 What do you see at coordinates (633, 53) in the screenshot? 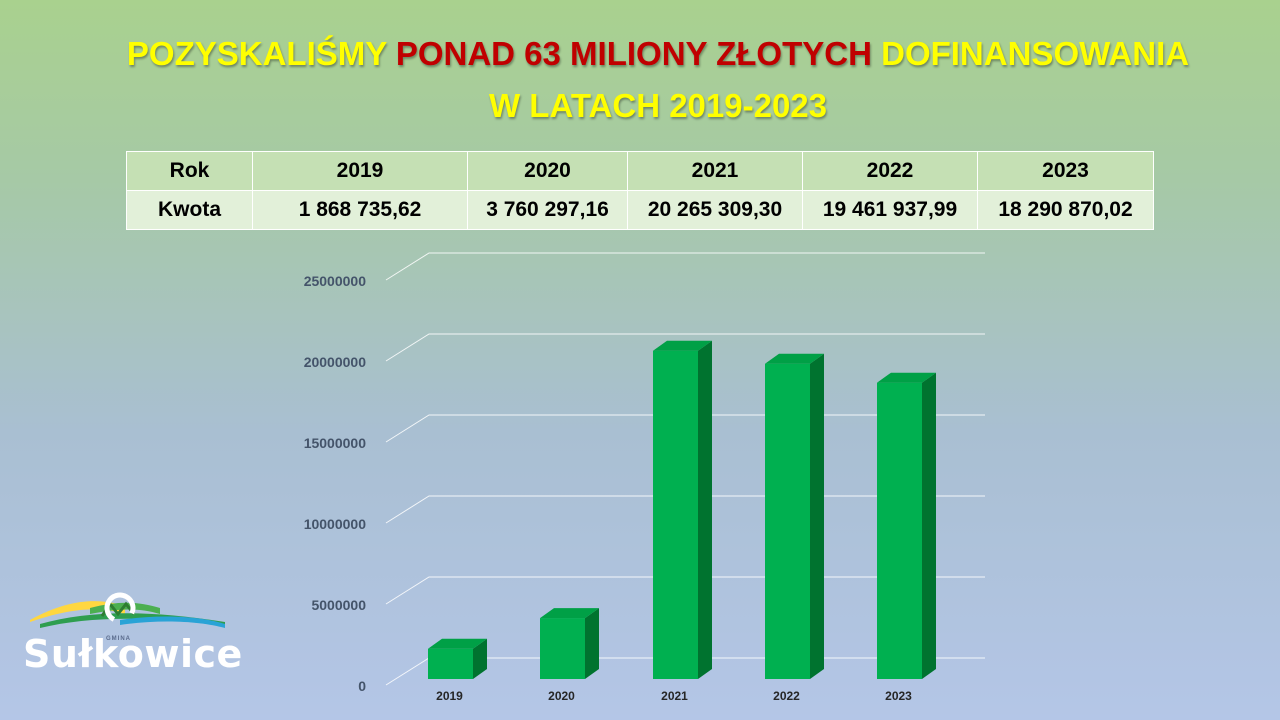
I see `title-part-2: PONAD 63 MILIONY ZŁOTYCH` at bounding box center [633, 53].